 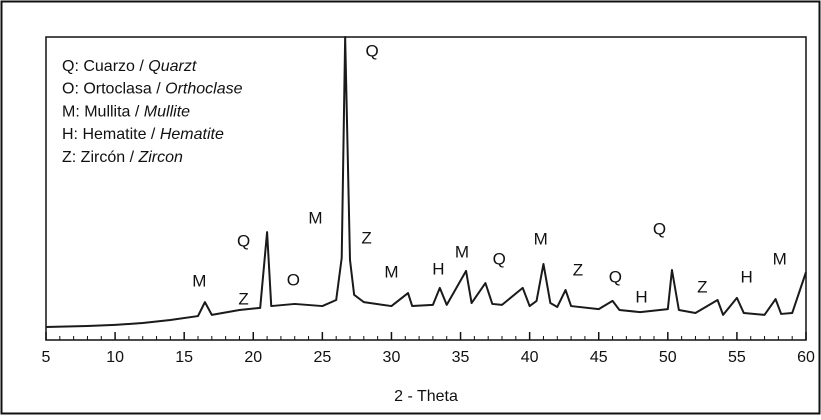 What do you see at coordinates (668, 357) in the screenshot?
I see `x-tick-label: 50` at bounding box center [668, 357].